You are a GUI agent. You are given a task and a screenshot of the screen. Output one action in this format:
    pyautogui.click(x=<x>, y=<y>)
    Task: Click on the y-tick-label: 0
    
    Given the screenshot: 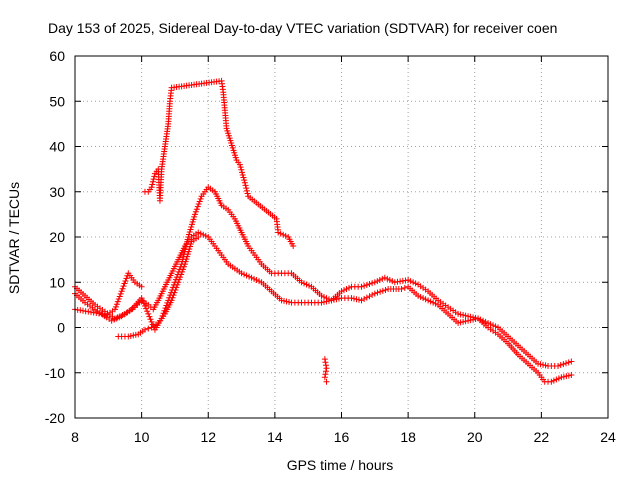 What is the action you would take?
    pyautogui.click(x=61, y=328)
    